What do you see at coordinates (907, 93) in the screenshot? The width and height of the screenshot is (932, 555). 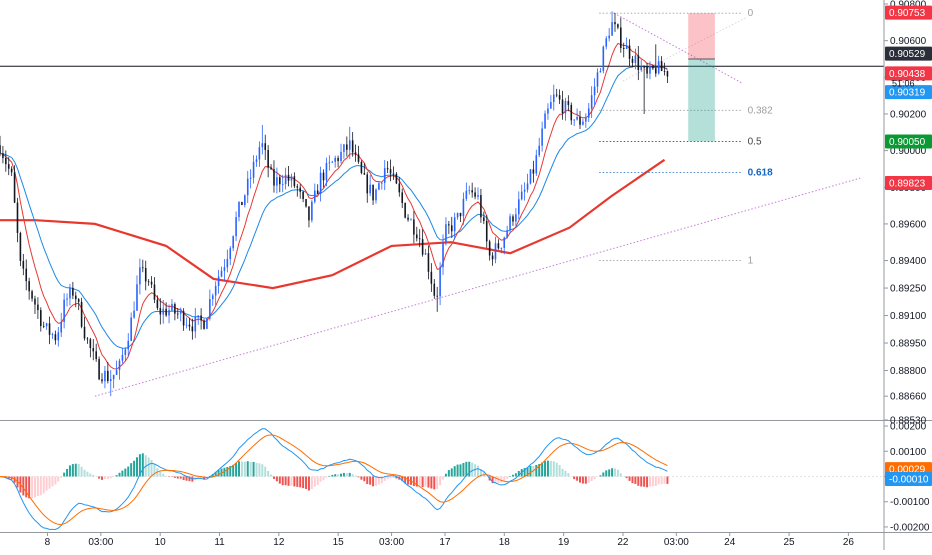 I see `price-label-text: 0.90319` at bounding box center [907, 93].